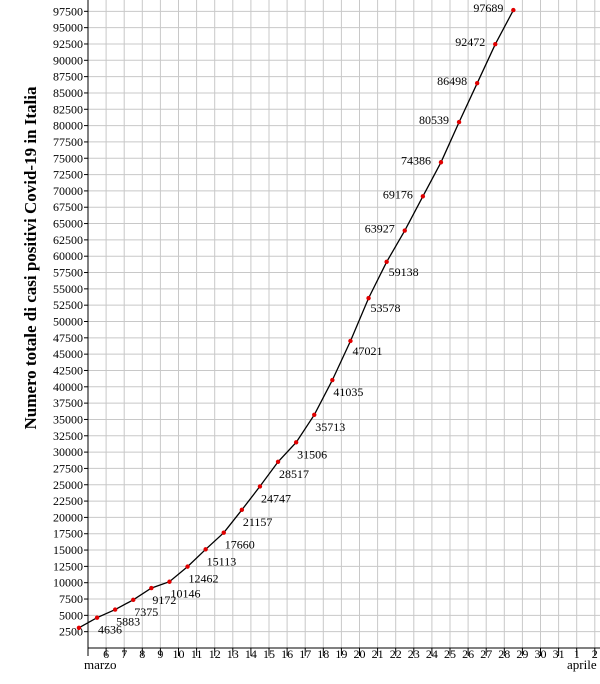 The image size is (600, 684). What do you see at coordinates (330, 427) in the screenshot?
I see `data-label: 35713` at bounding box center [330, 427].